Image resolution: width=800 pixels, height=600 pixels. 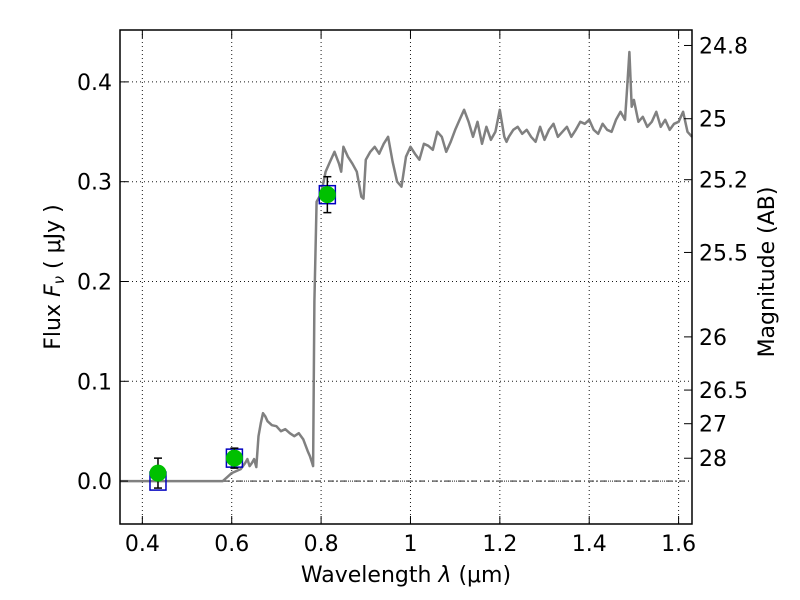 I want to click on y-tick-label: 0.3, so click(x=94, y=183).